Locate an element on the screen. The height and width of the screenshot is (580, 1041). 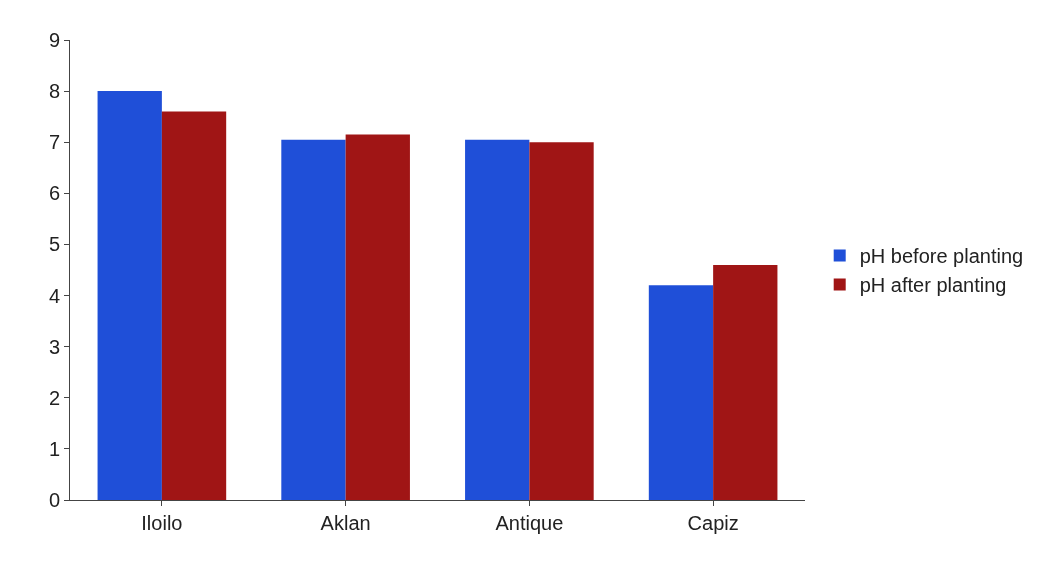
y-tick-label: 7 is located at coordinates (54, 142).